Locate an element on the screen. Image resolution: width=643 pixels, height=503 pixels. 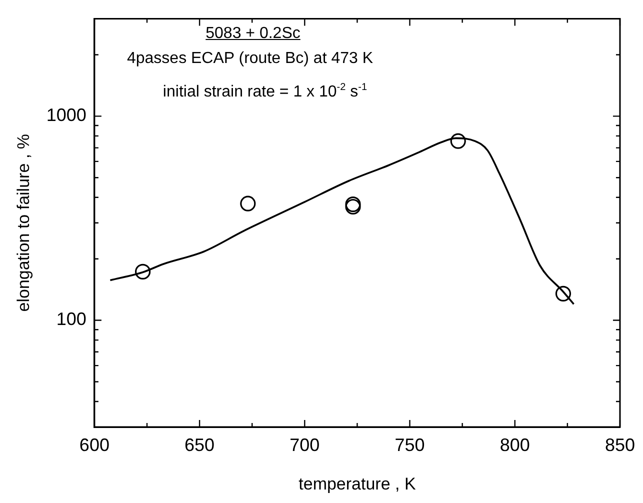
x-tick-label: 800 is located at coordinates (515, 444).